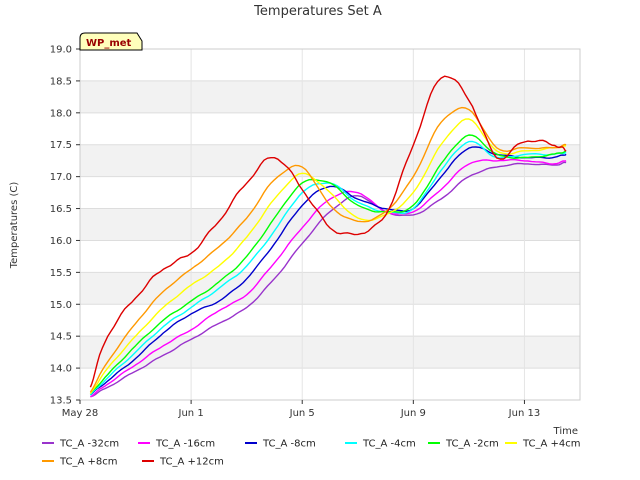 The image size is (640, 480). What do you see at coordinates (61, 177) in the screenshot?
I see `y-tick-label: 17.0` at bounding box center [61, 177].